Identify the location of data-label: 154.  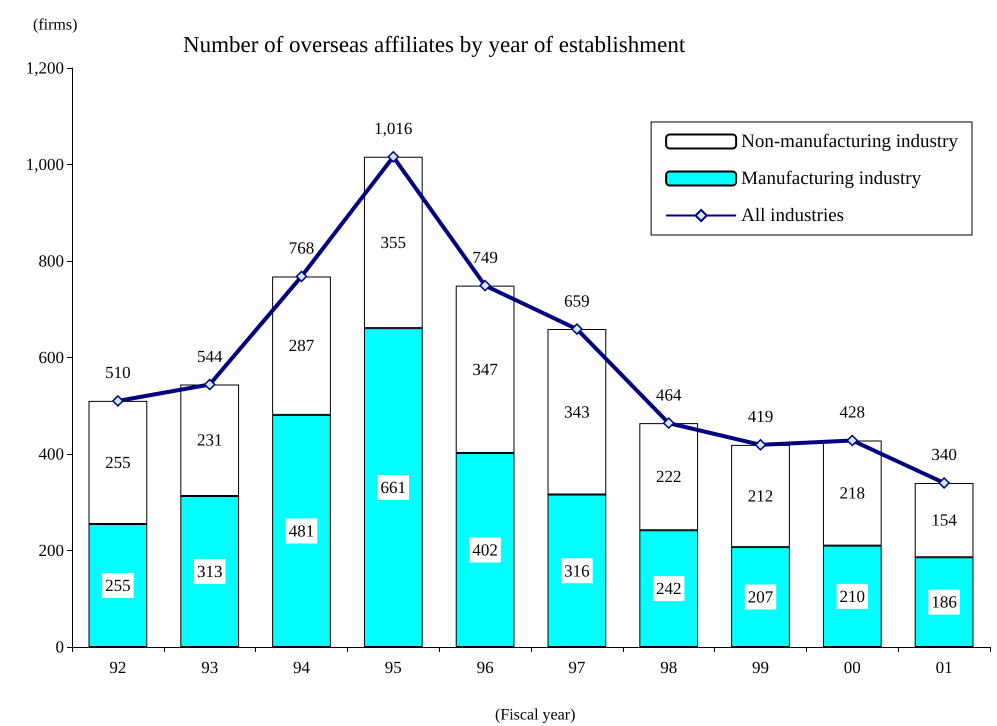
(944, 520).